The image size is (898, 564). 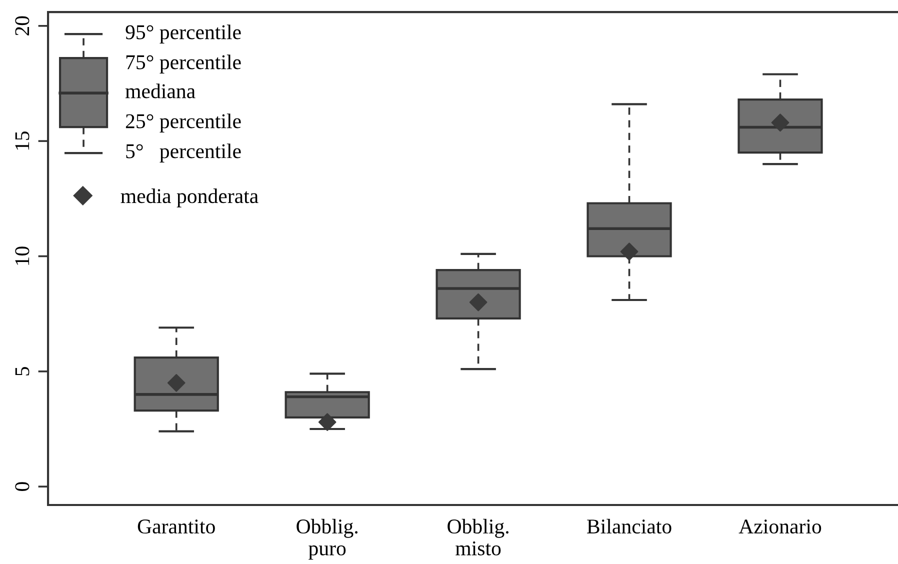 What do you see at coordinates (22, 486) in the screenshot?
I see `y-tick-label: 0` at bounding box center [22, 486].